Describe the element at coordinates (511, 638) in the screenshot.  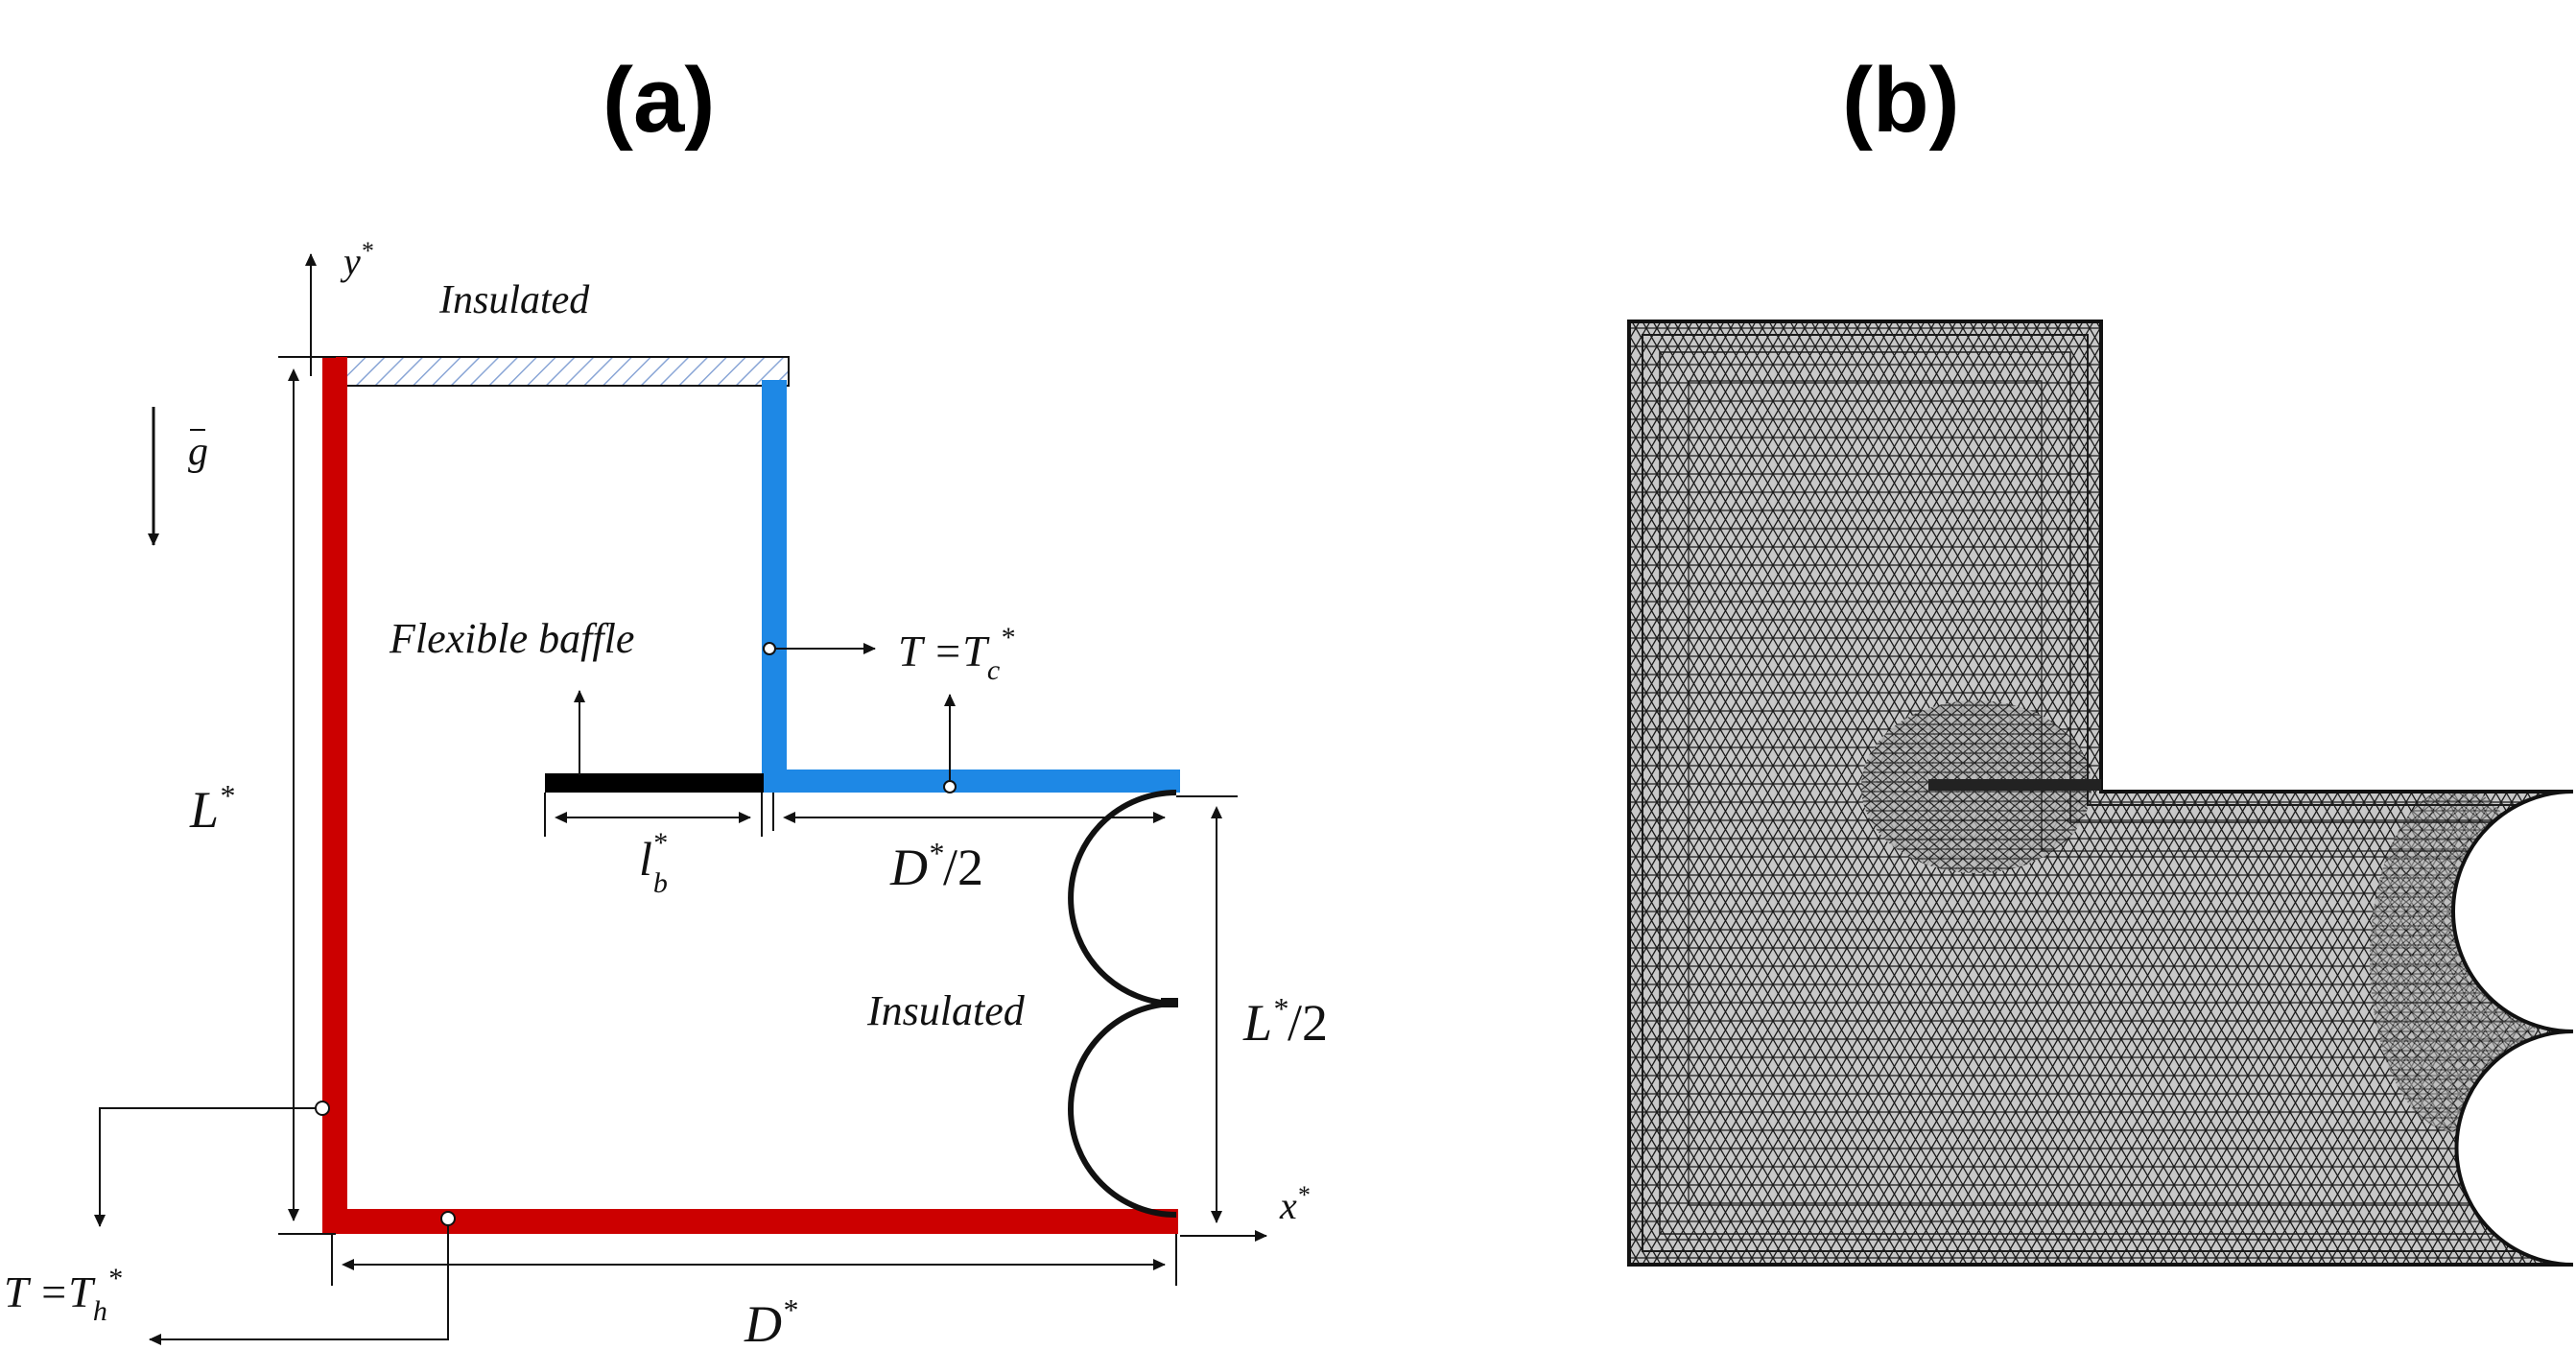
I see `baffle-label: Flexible baffle` at that location.